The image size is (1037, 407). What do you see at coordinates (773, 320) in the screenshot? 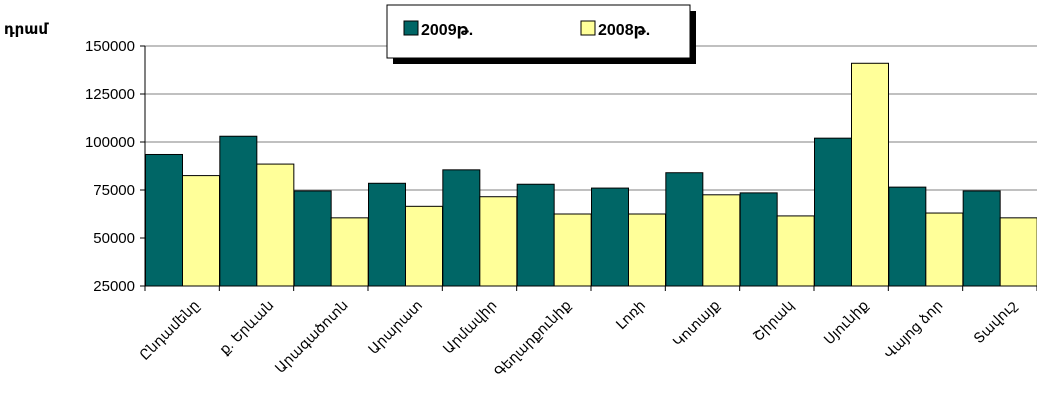
I see `x-category-label: Շիրակ` at bounding box center [773, 320].